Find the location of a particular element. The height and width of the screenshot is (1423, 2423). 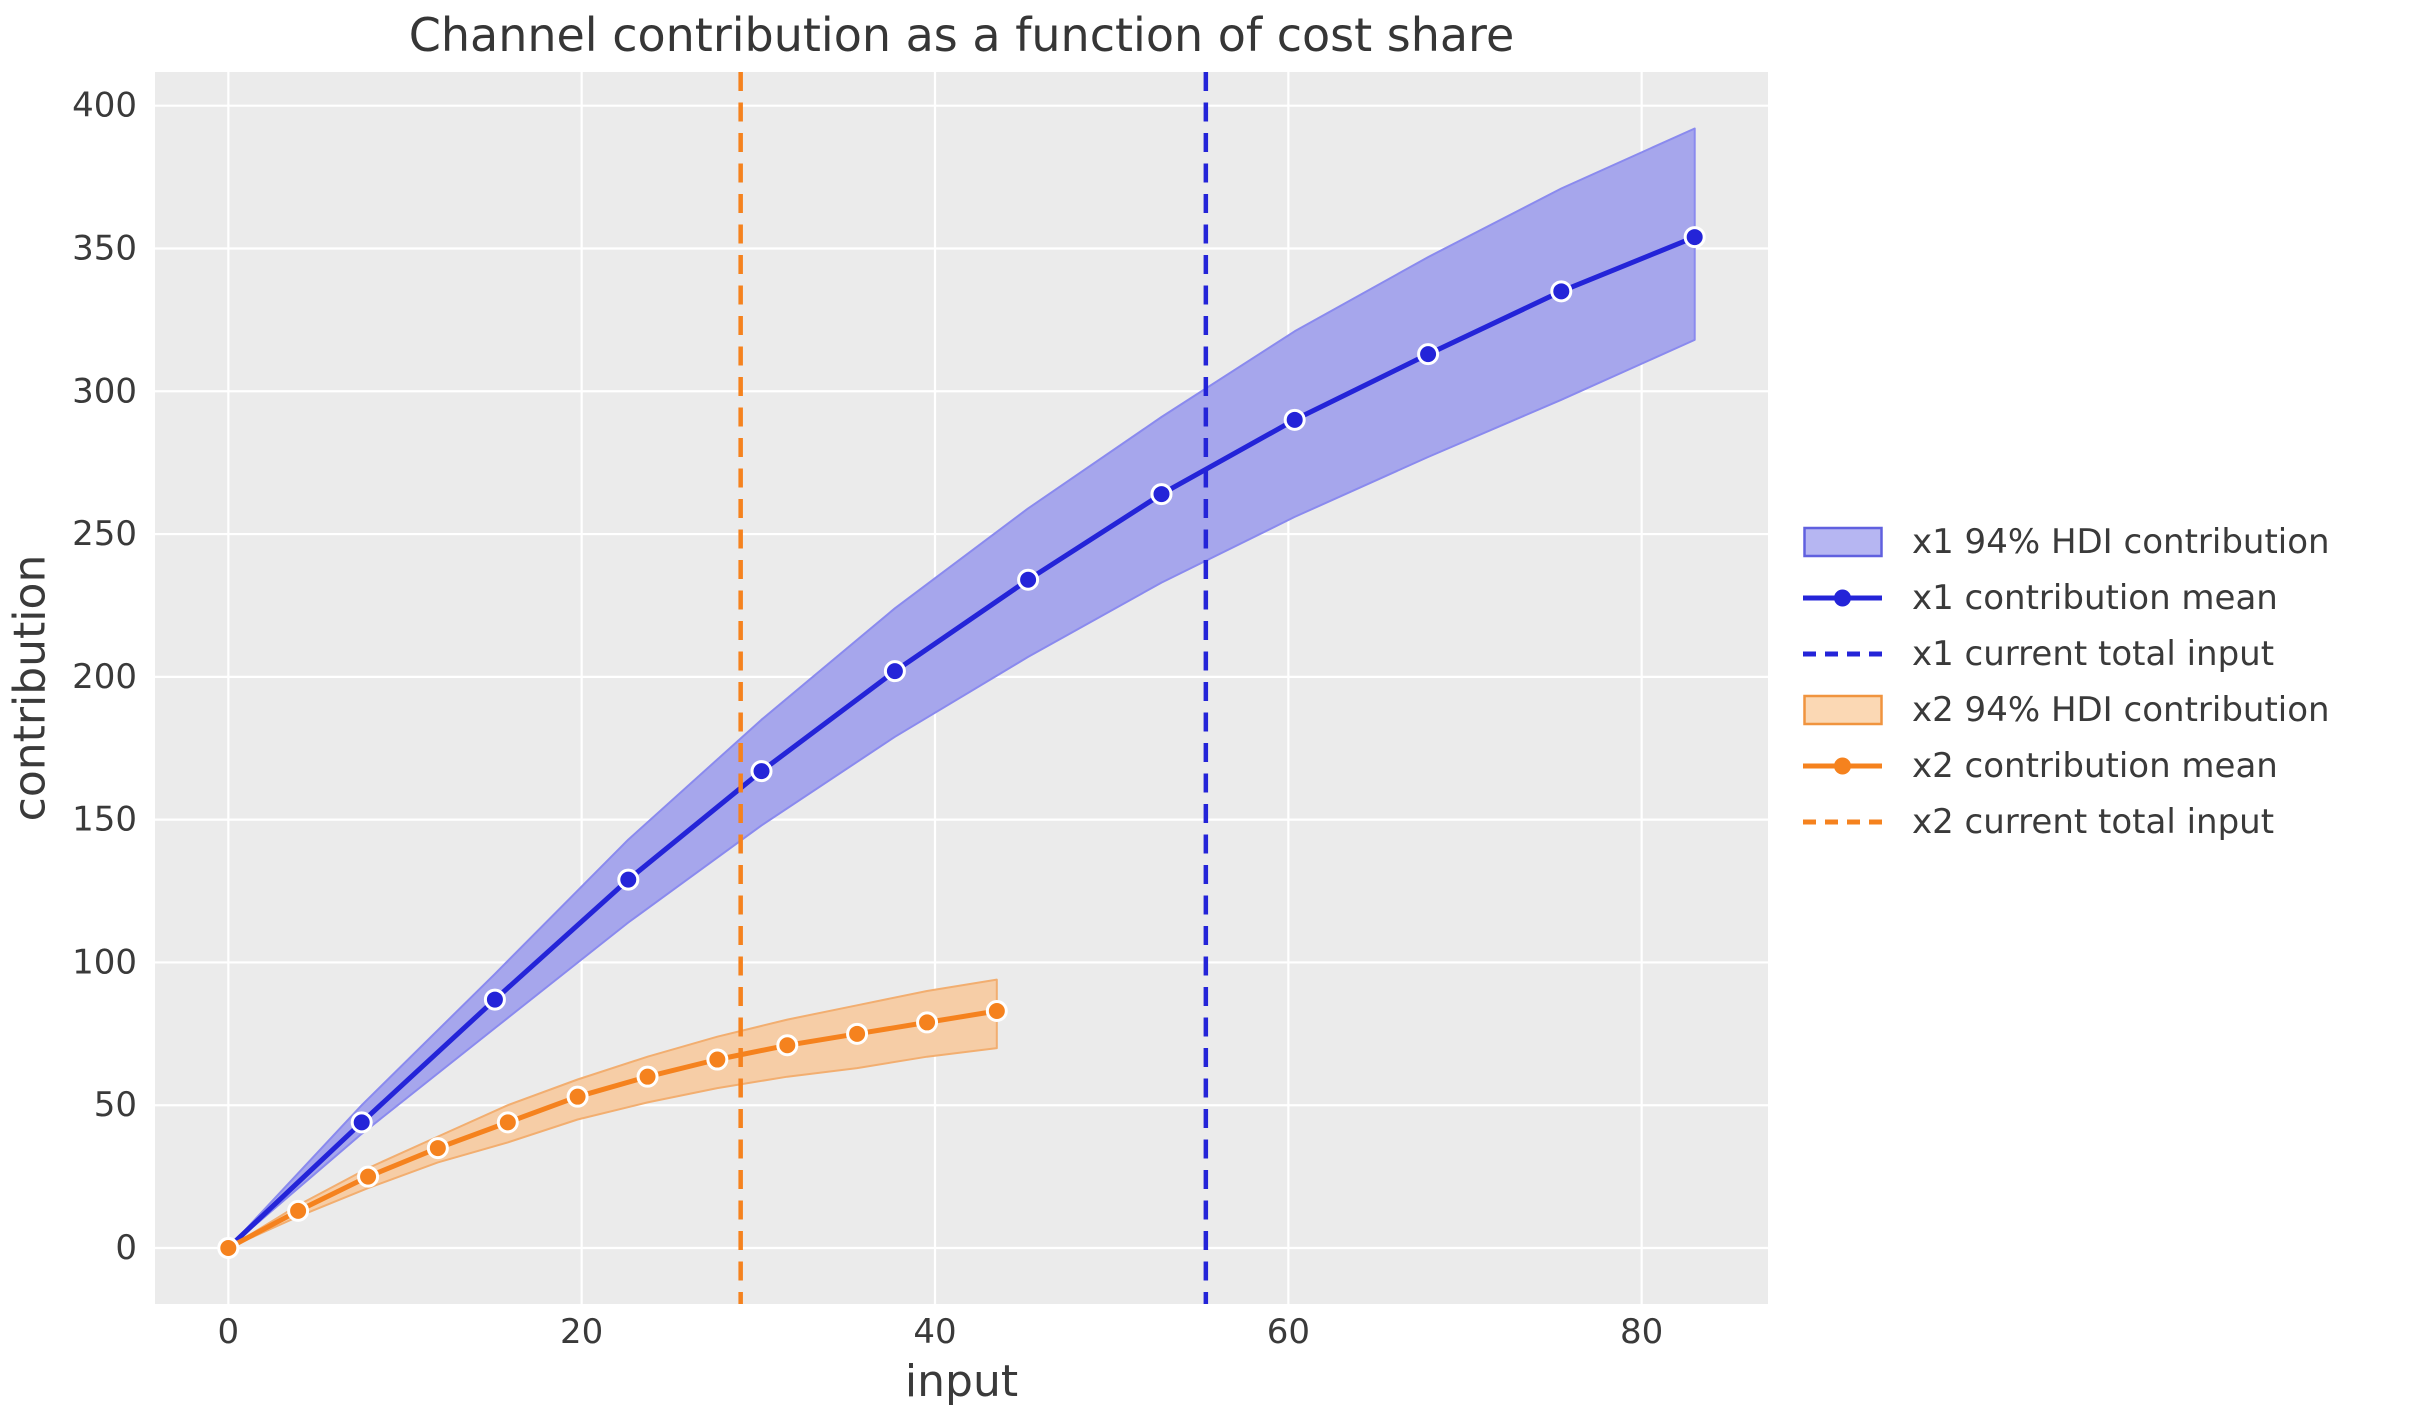

y-tick-label: 0 is located at coordinates (126, 1248).